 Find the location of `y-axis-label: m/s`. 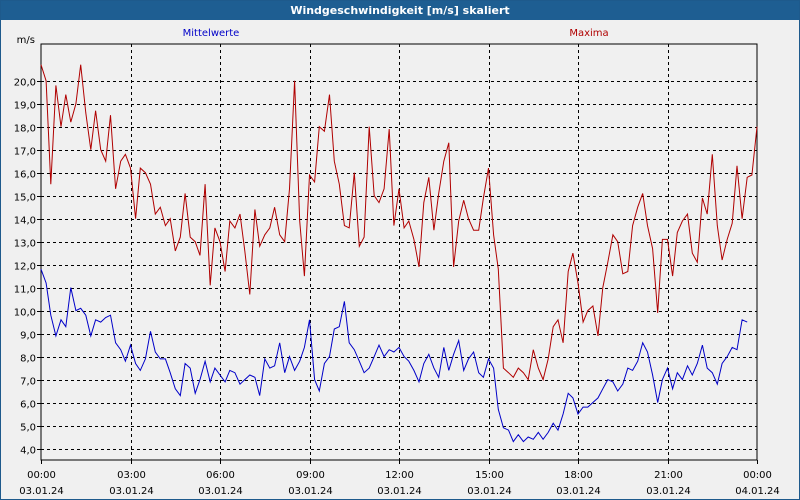

y-axis-label: m/s is located at coordinates (26, 40).